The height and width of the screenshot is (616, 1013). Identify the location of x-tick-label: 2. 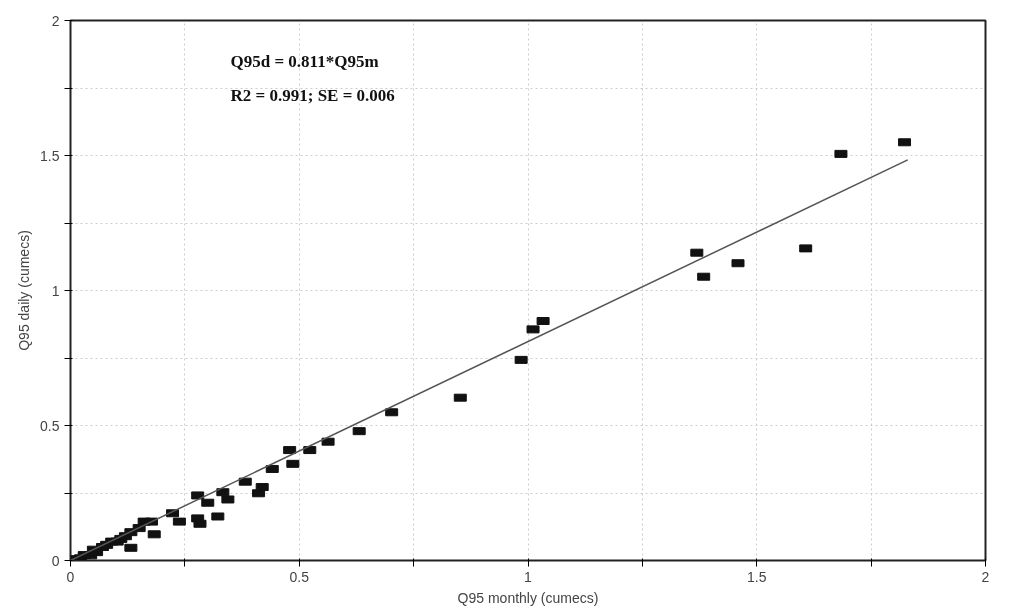
(985, 576).